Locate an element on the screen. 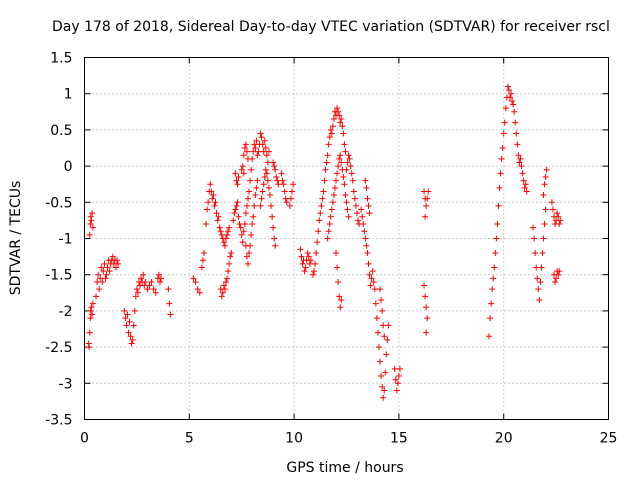 The image size is (640, 480). x-tick-label: 25 is located at coordinates (609, 439).